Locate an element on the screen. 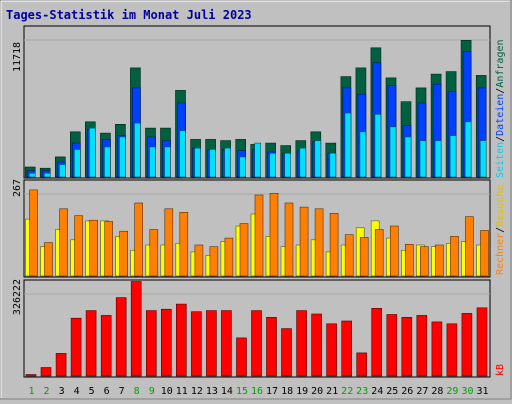 The image size is (512, 404). day-label: 1 is located at coordinates (31, 391).